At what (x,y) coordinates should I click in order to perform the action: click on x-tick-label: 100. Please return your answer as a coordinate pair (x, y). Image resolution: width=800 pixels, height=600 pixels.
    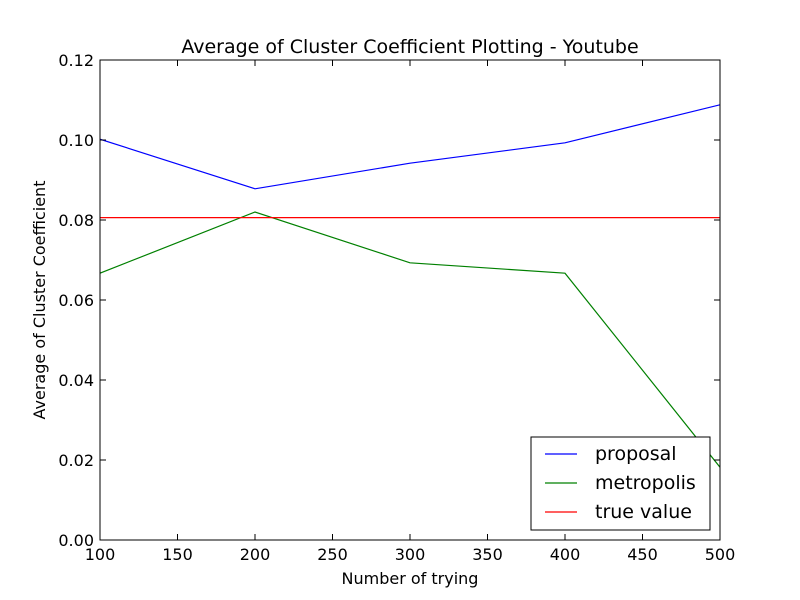
    Looking at the image, I should click on (100, 554).